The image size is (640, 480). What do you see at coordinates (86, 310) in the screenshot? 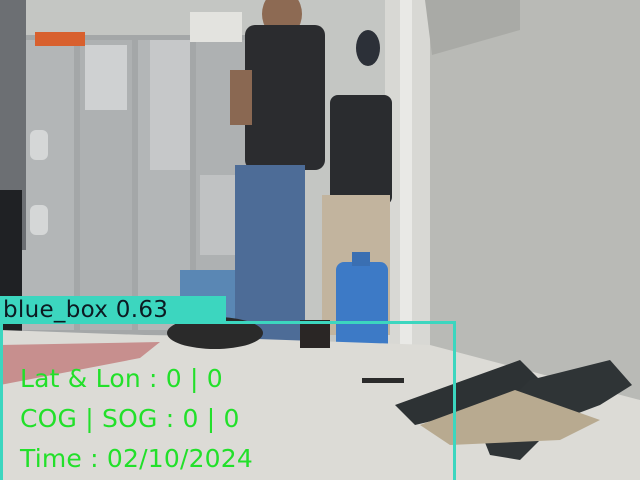
I see `detection-label: blue_box 0.63` at bounding box center [86, 310].